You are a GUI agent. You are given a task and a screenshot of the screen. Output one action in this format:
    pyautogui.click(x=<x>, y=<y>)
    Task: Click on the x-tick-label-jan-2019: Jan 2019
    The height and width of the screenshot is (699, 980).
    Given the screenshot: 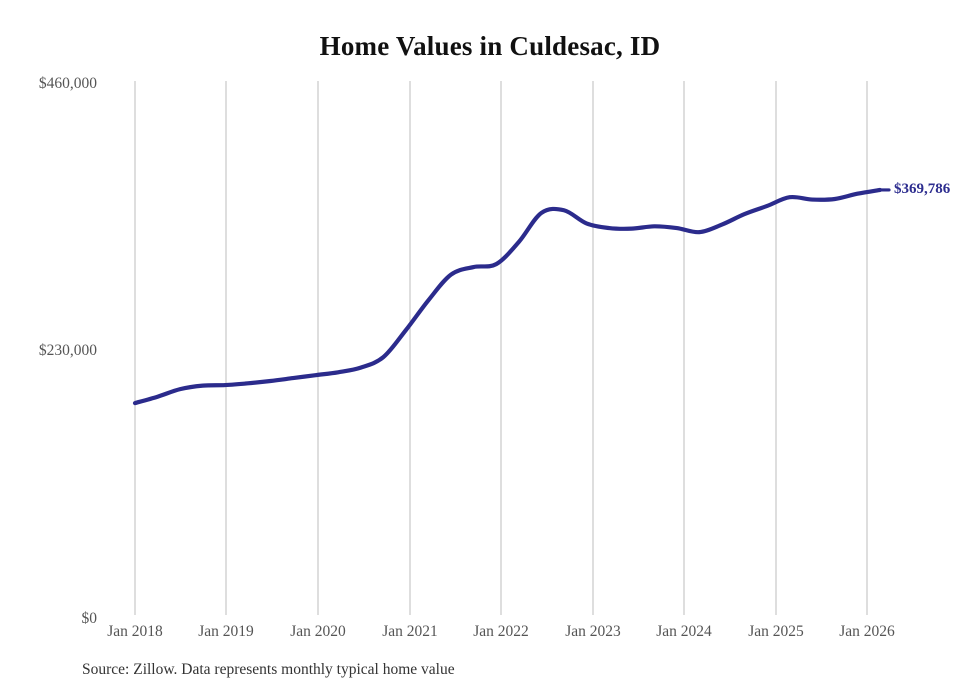 What is the action you would take?
    pyautogui.click(x=226, y=631)
    